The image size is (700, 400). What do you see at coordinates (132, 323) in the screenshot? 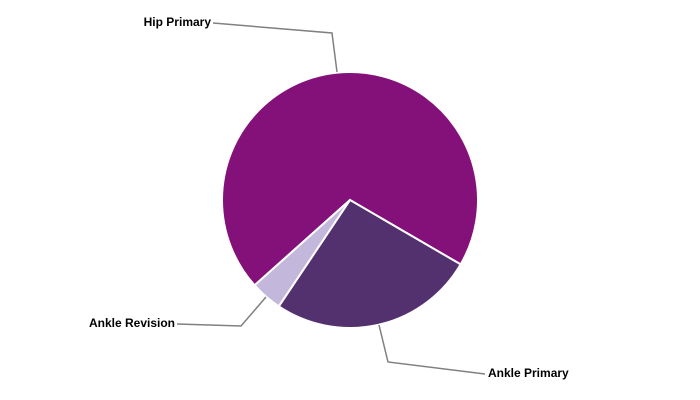
I see `slice-label: Ankle Revision` at bounding box center [132, 323].